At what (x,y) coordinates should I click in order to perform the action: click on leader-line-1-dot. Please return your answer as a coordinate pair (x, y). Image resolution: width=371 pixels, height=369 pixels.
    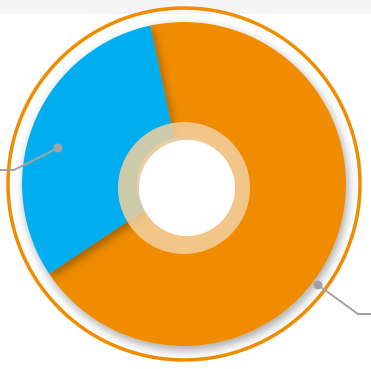
    Looking at the image, I should click on (318, 285).